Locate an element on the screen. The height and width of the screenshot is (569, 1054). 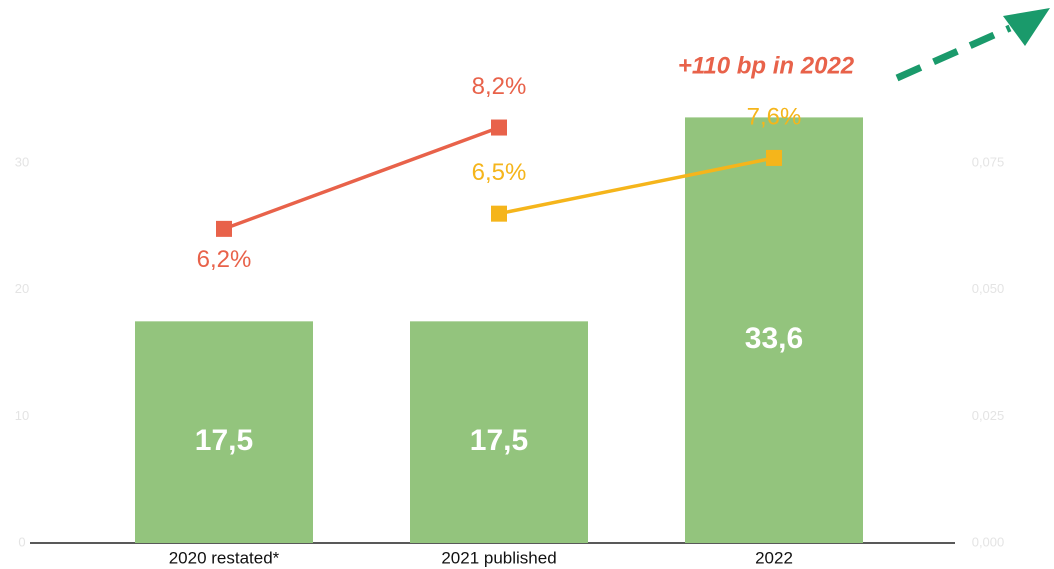
x-tick-label: 2021 published is located at coordinates (498, 557).